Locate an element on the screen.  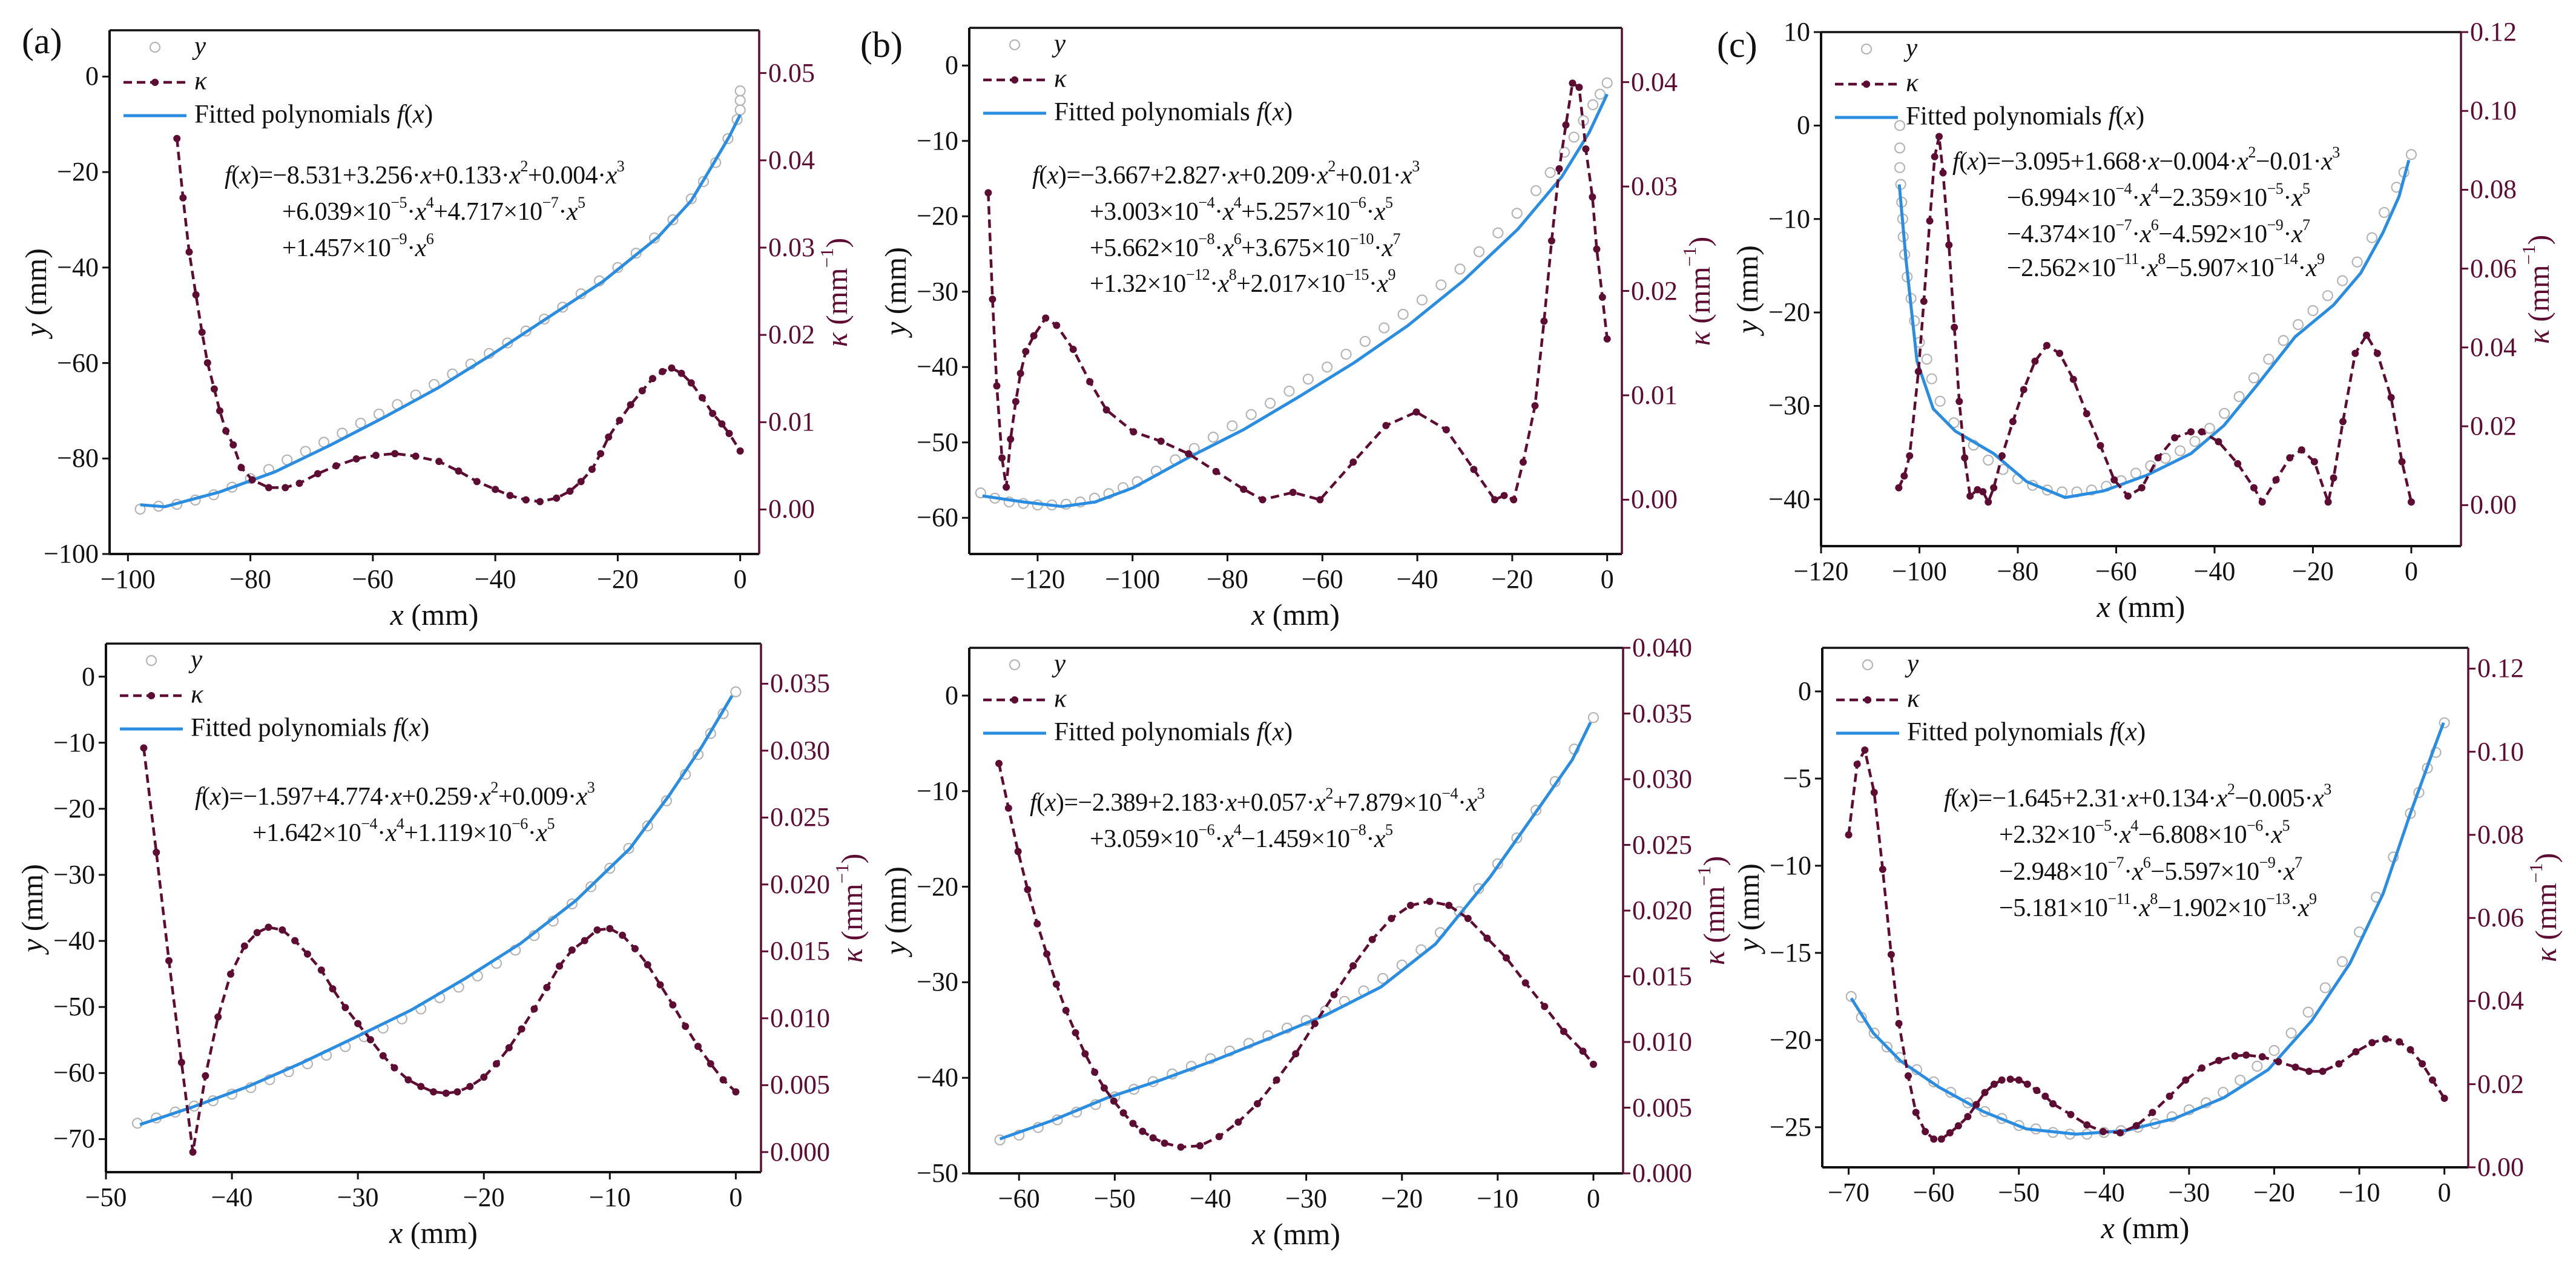
kappa-tick-label: 0.040 is located at coordinates (1662, 647).